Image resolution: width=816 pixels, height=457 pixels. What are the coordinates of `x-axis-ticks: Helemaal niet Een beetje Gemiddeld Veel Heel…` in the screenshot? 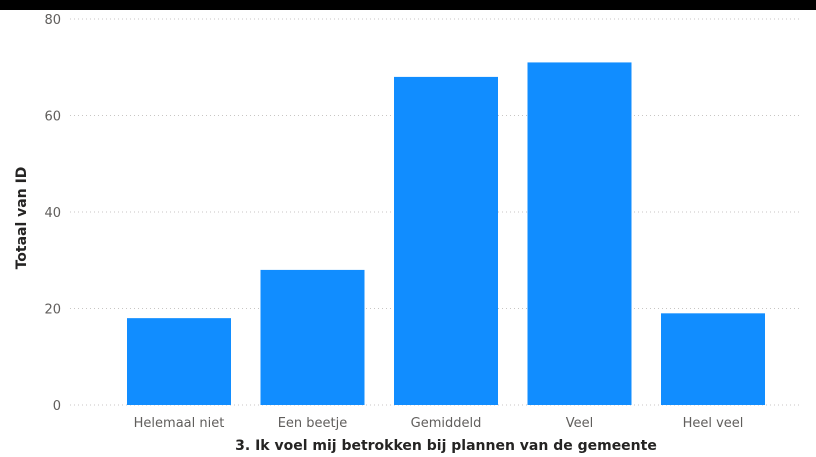 It's located at (439, 423).